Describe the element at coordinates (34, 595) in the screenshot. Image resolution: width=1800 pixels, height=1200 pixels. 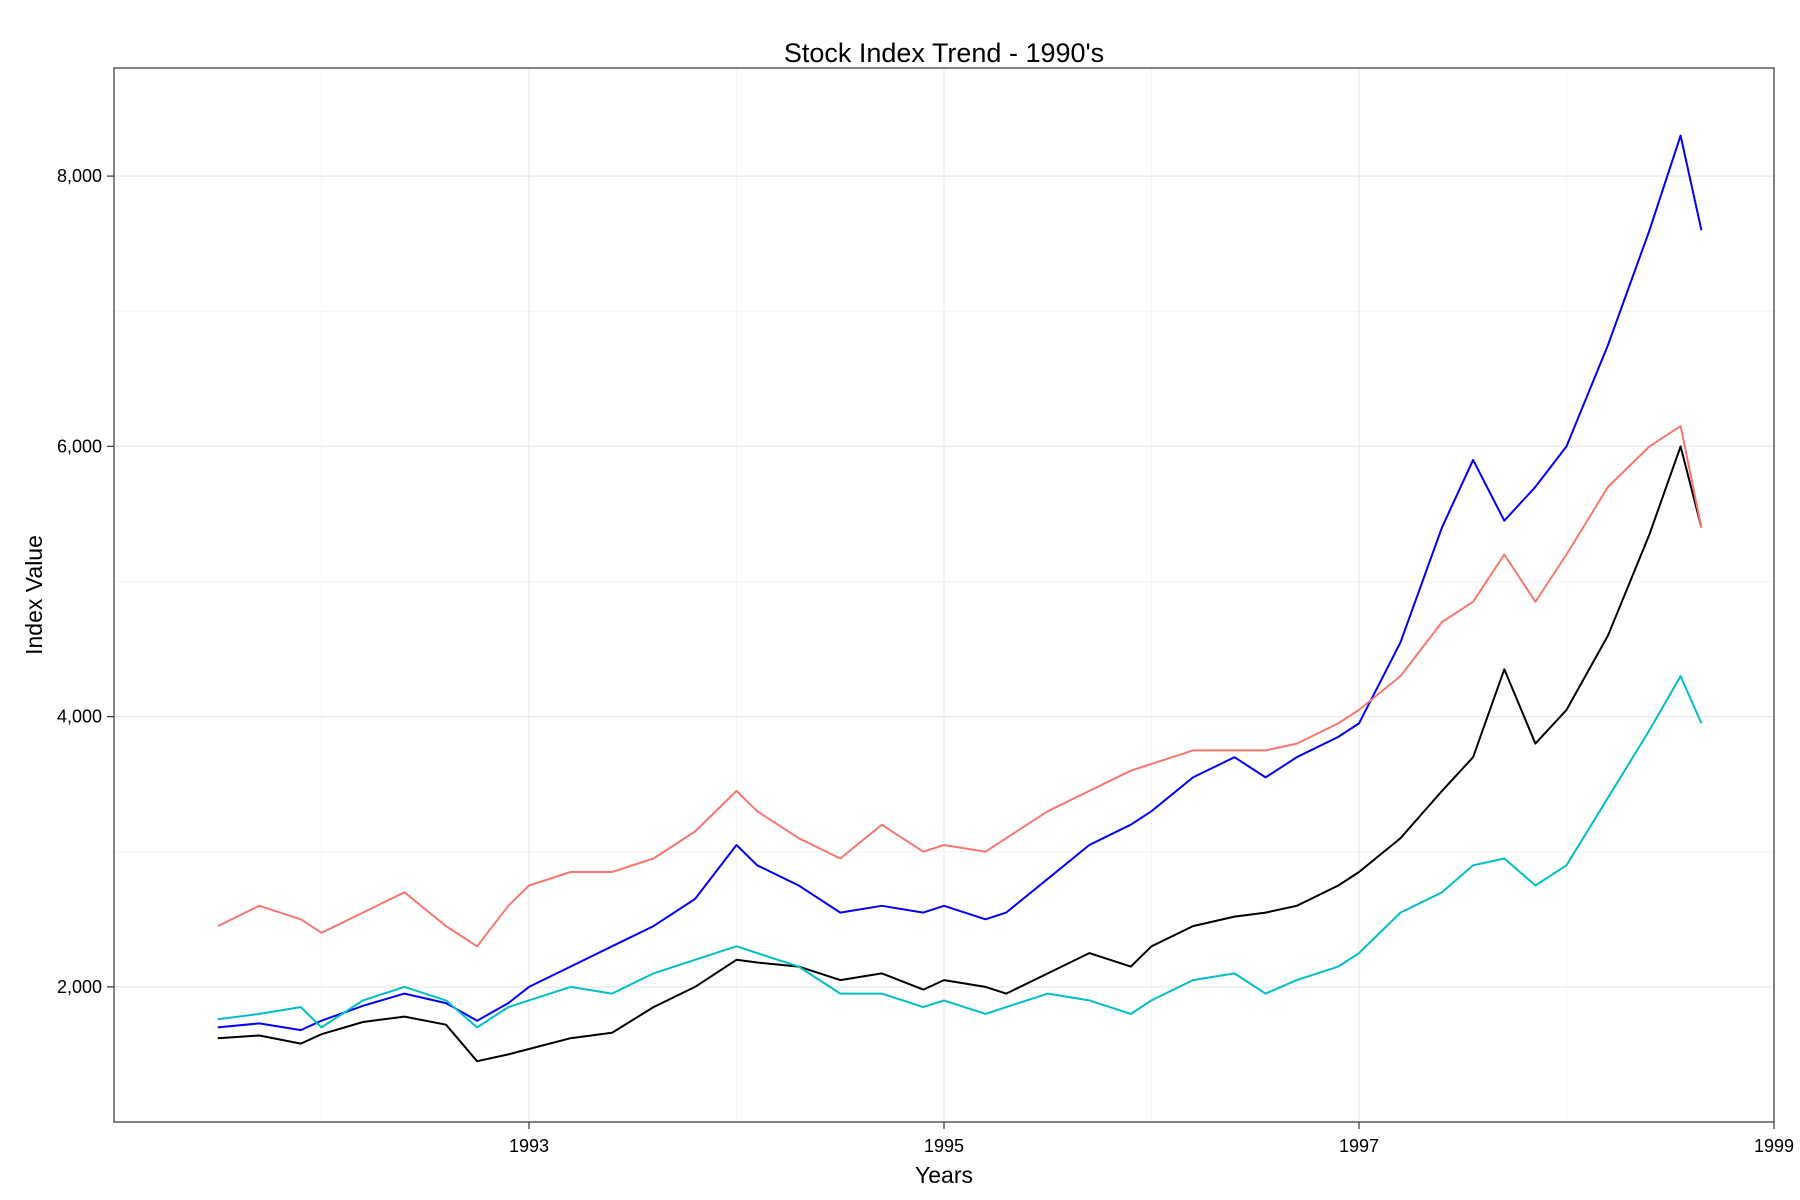
I see `y-axis-title: Index Value` at that location.